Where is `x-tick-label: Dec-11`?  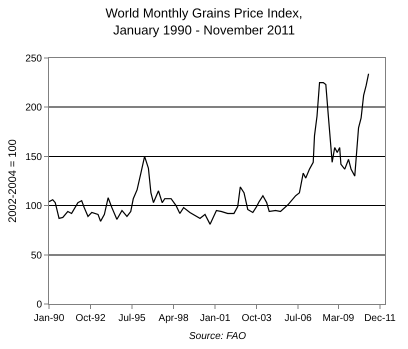
x-tick-label: Dec-11 is located at coordinates (380, 318).